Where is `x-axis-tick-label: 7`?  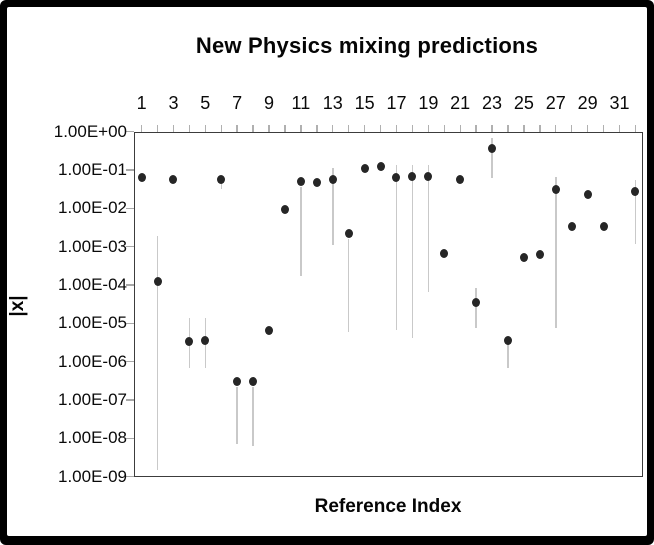
x-axis-tick-label: 7 is located at coordinates (237, 103).